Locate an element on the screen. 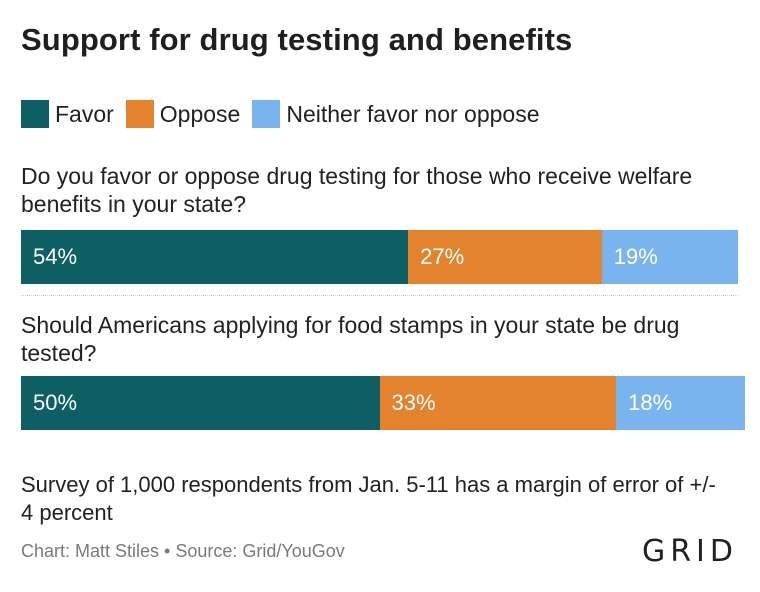  chart-credit: Chart: Matt Stiles • Source: Grid/YouGov is located at coordinates (183, 551).